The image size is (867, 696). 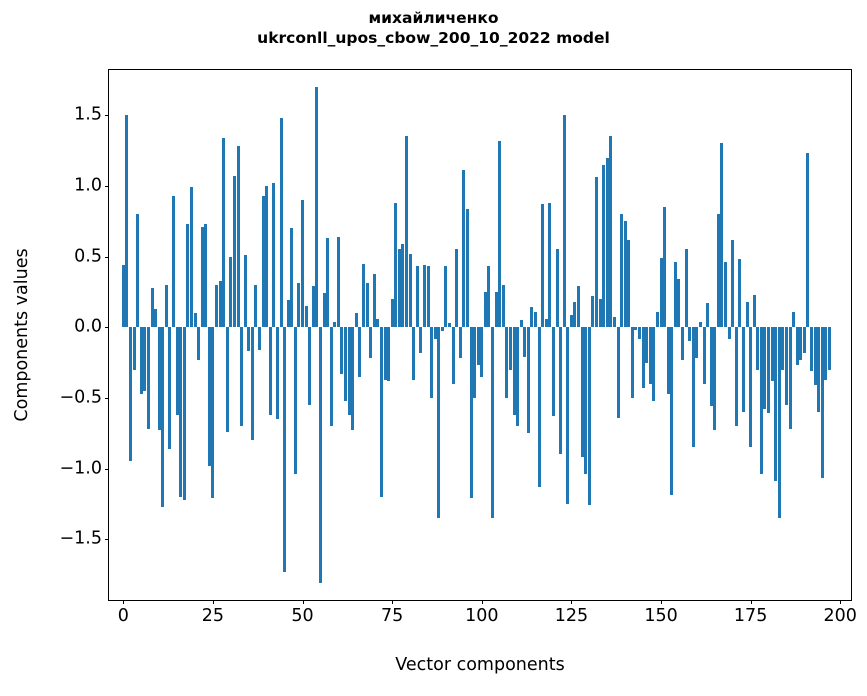 What do you see at coordinates (841, 602) in the screenshot?
I see `x-axis-tick` at bounding box center [841, 602].